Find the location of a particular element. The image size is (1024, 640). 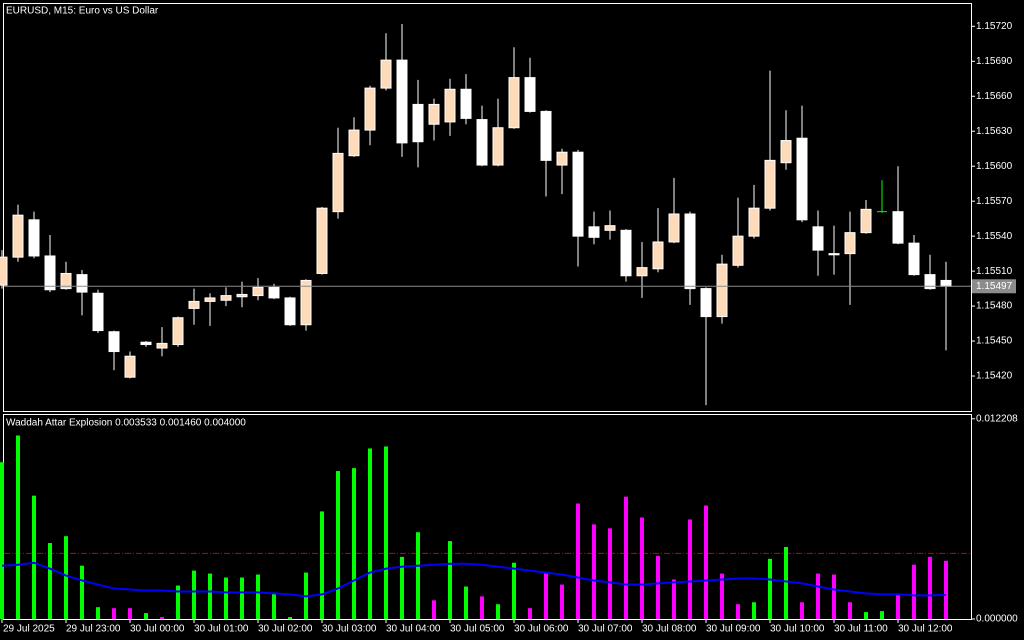

y-tick-label: 0.012208 is located at coordinates (997, 418).